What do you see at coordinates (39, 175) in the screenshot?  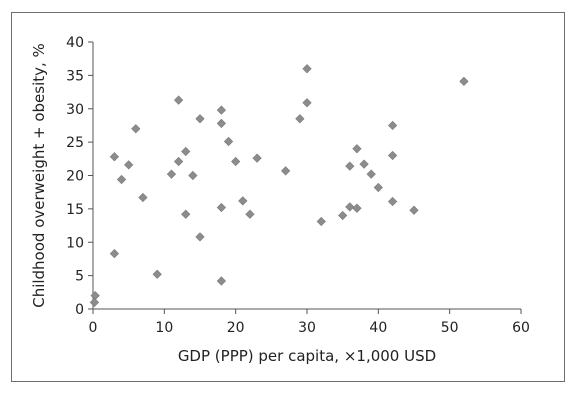 I see `y-axis-title: Childhood overweight + obesity, %` at bounding box center [39, 175].